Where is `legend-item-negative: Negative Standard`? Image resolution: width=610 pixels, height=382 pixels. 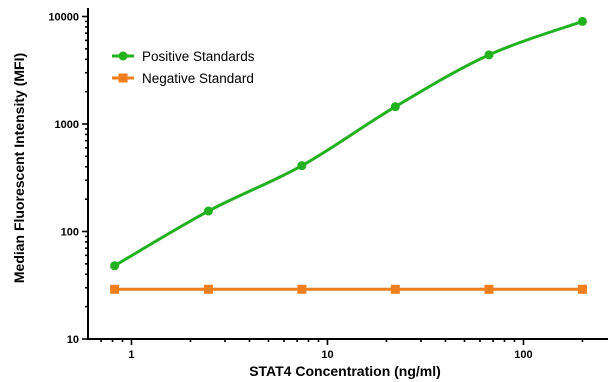
legend-item-negative: Negative Standard is located at coordinates (183, 78).